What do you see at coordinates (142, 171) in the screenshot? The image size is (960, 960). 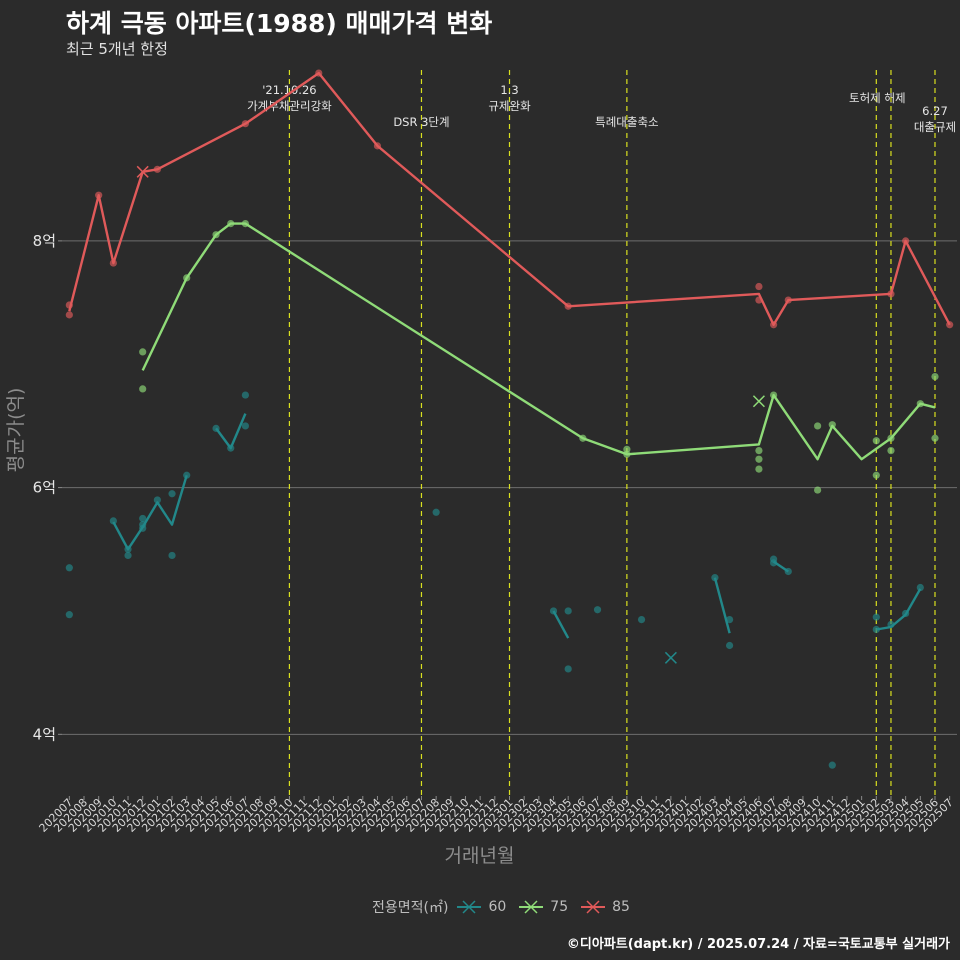 I see `series-85-cancelled-mark` at bounding box center [142, 171].